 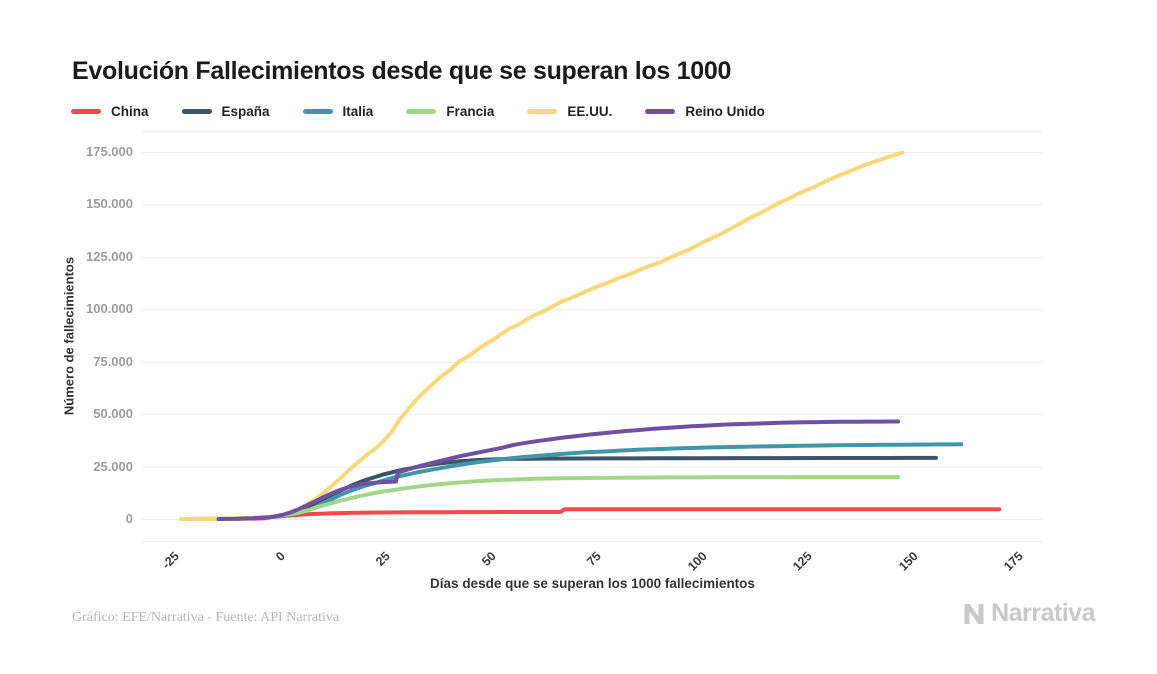 What do you see at coordinates (245, 111) in the screenshot?
I see `legend-label: España` at bounding box center [245, 111].